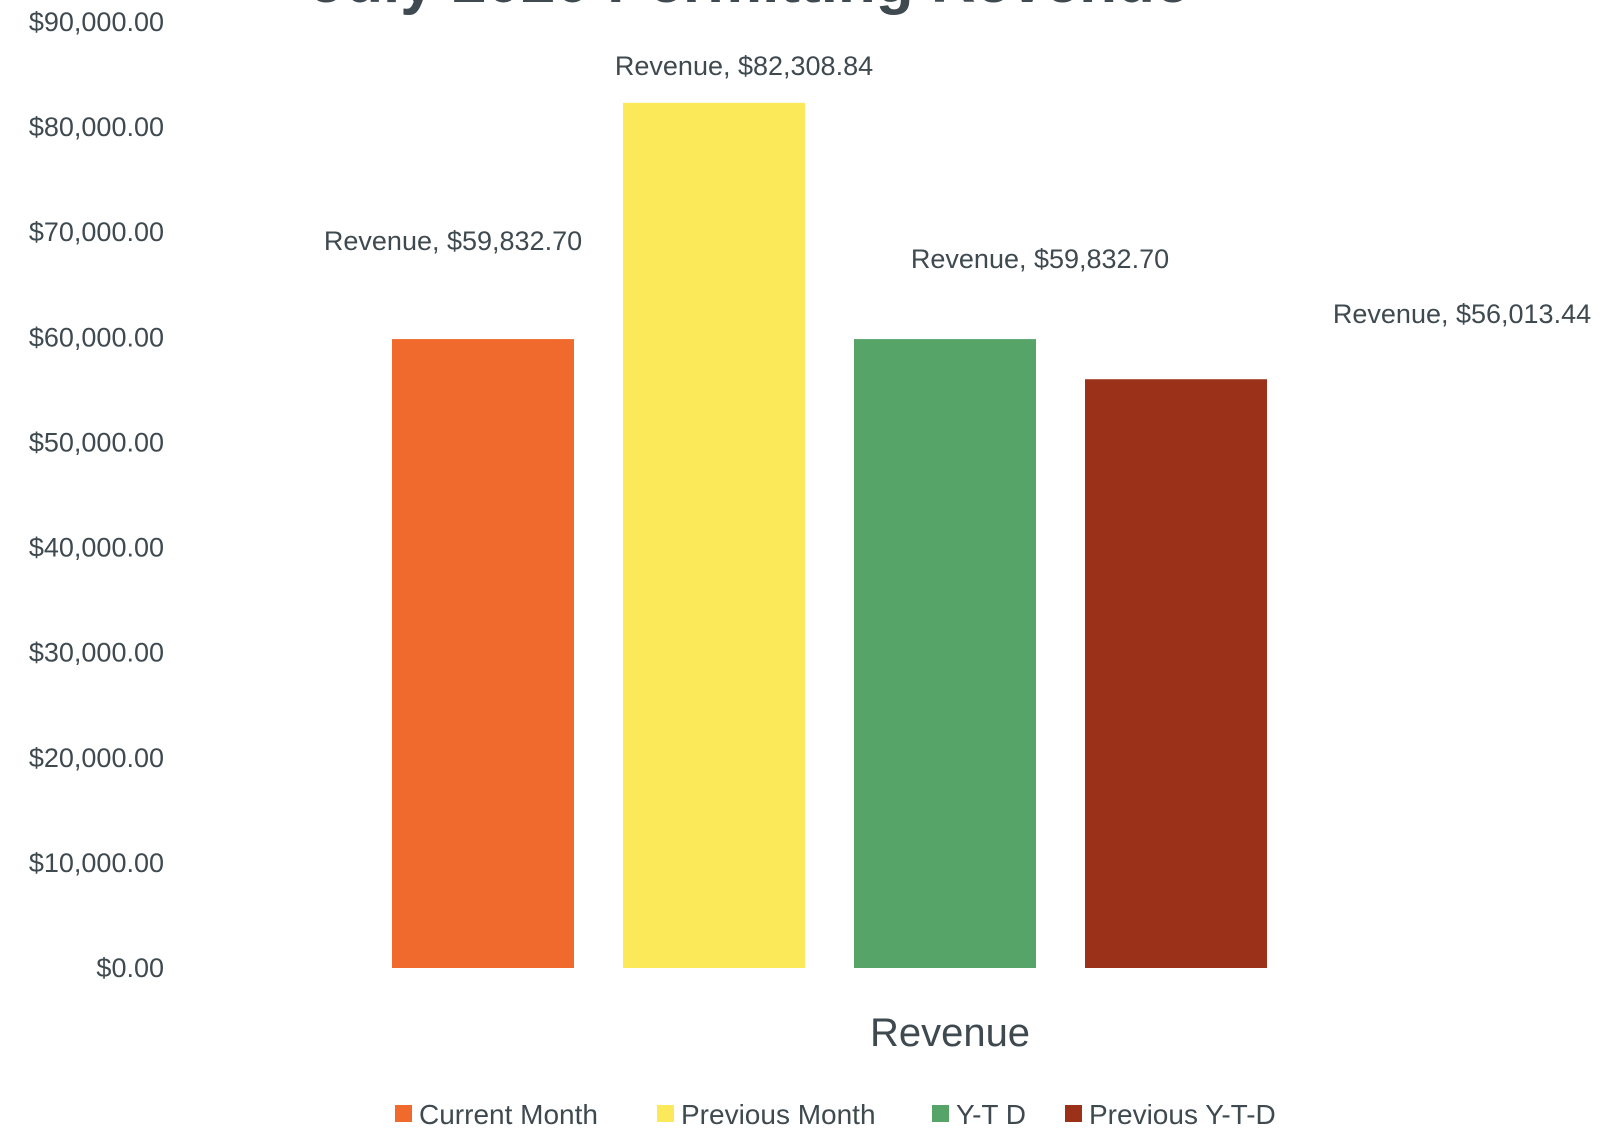  Describe the element at coordinates (750, 8) in the screenshot. I see `chart-title: July 2020 Permitting Revenue` at that location.